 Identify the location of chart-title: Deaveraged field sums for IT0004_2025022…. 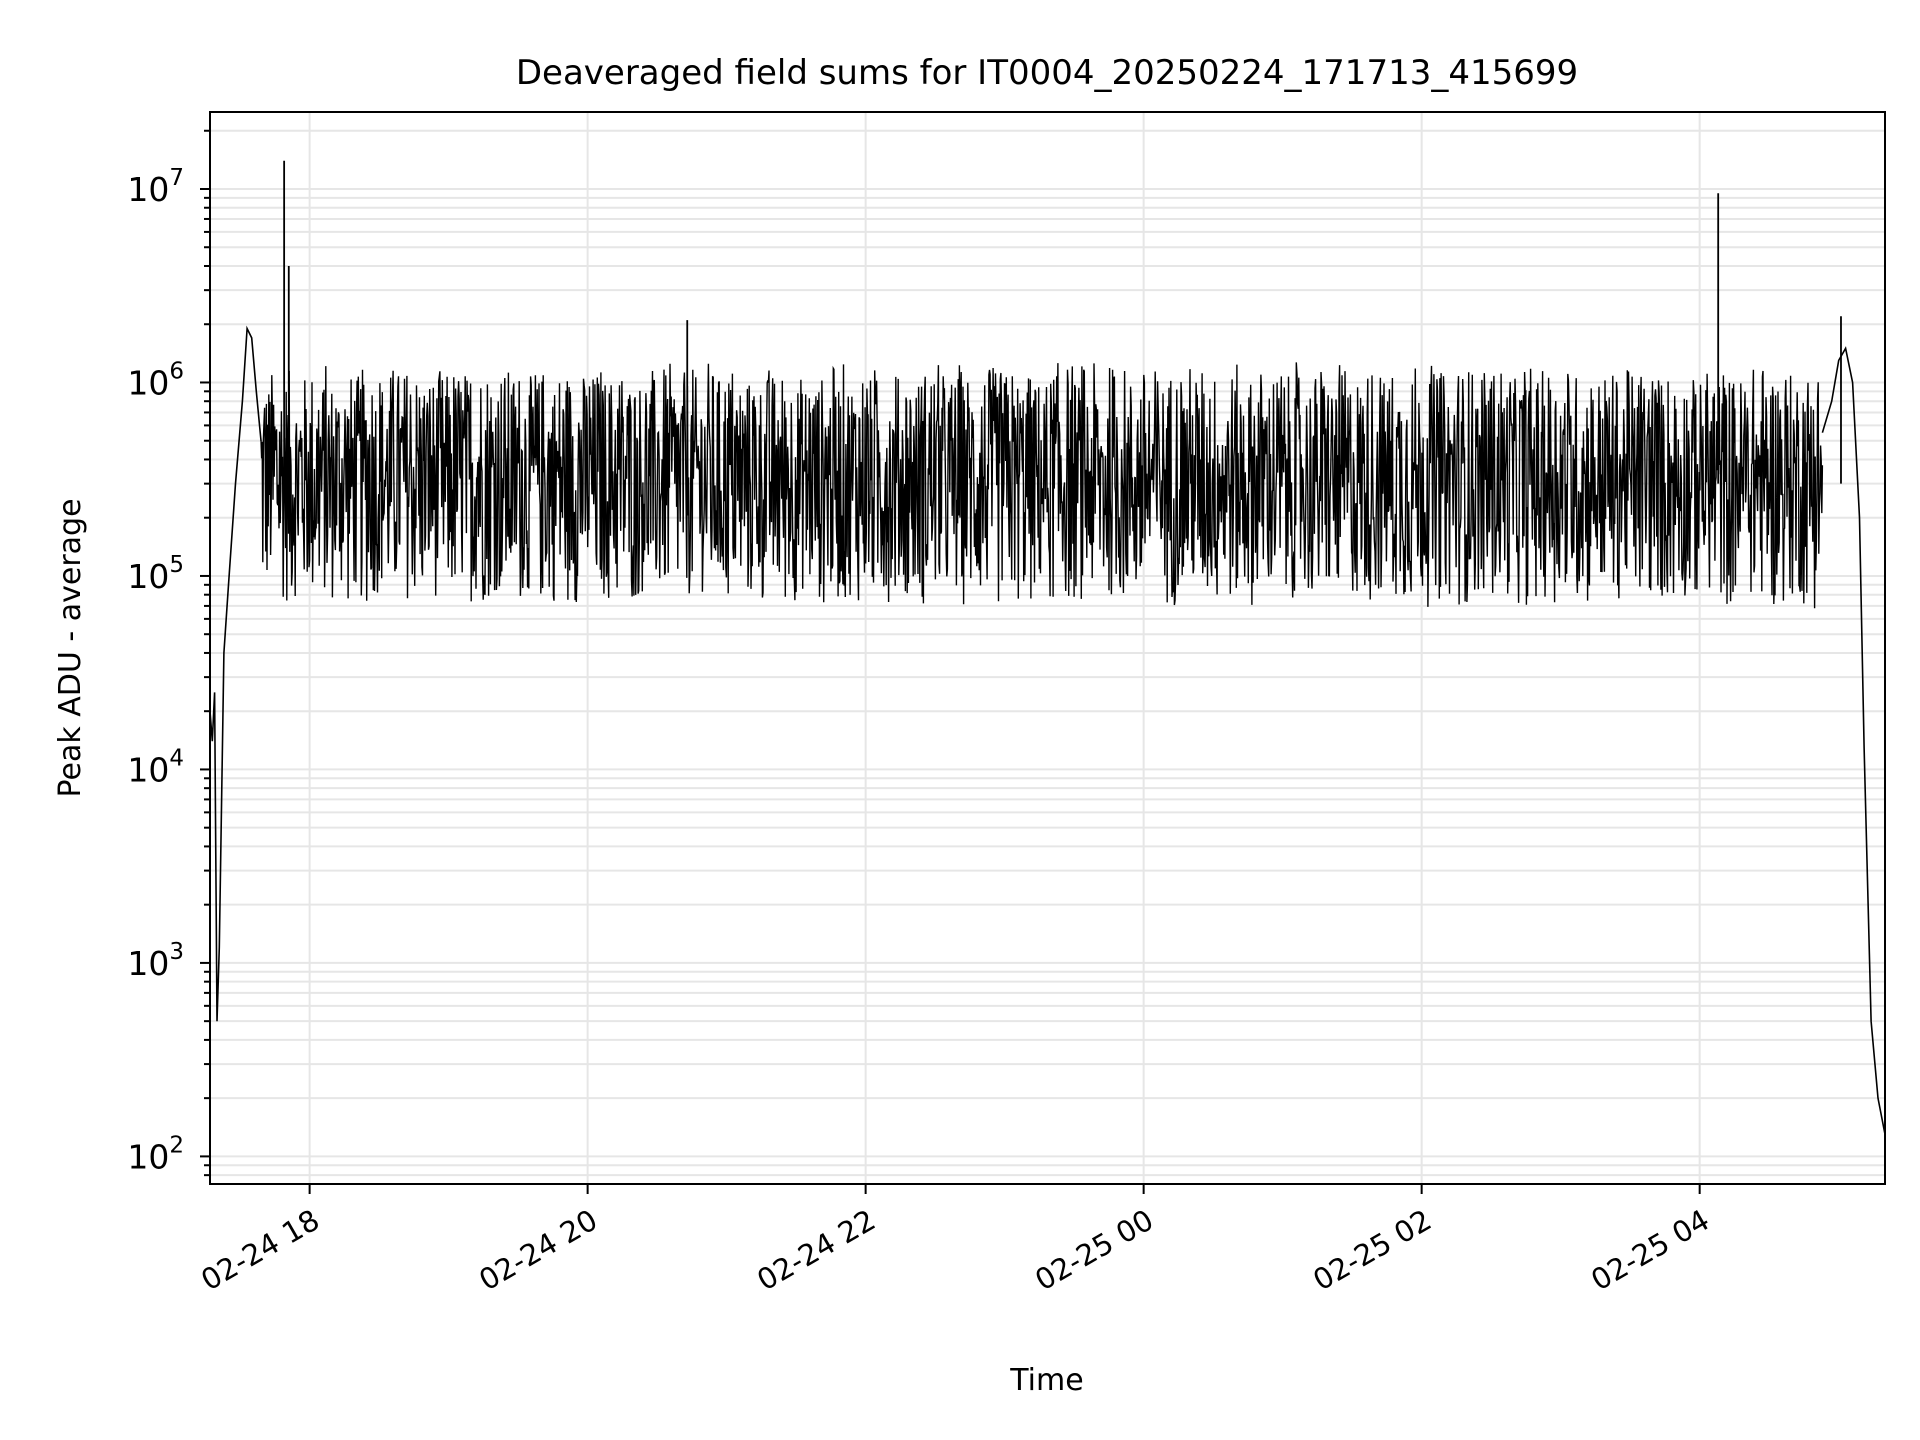
(1047, 73).